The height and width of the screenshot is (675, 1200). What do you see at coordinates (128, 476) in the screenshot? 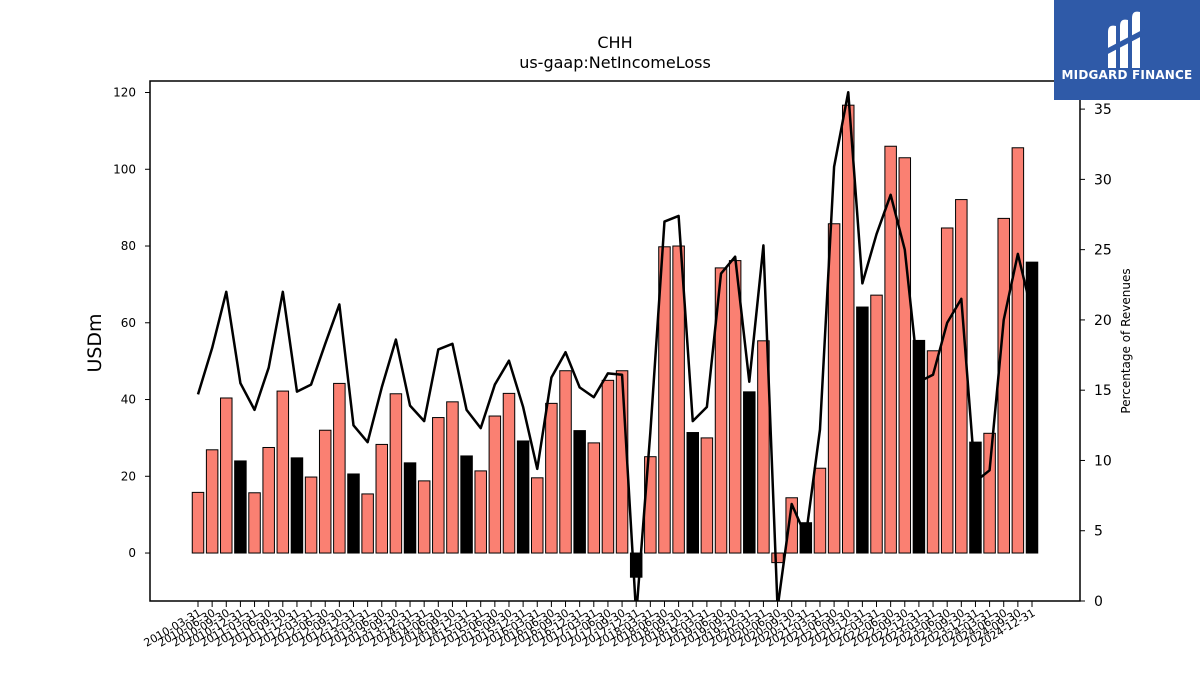
I see `y-tick-label: 20` at bounding box center [128, 476].